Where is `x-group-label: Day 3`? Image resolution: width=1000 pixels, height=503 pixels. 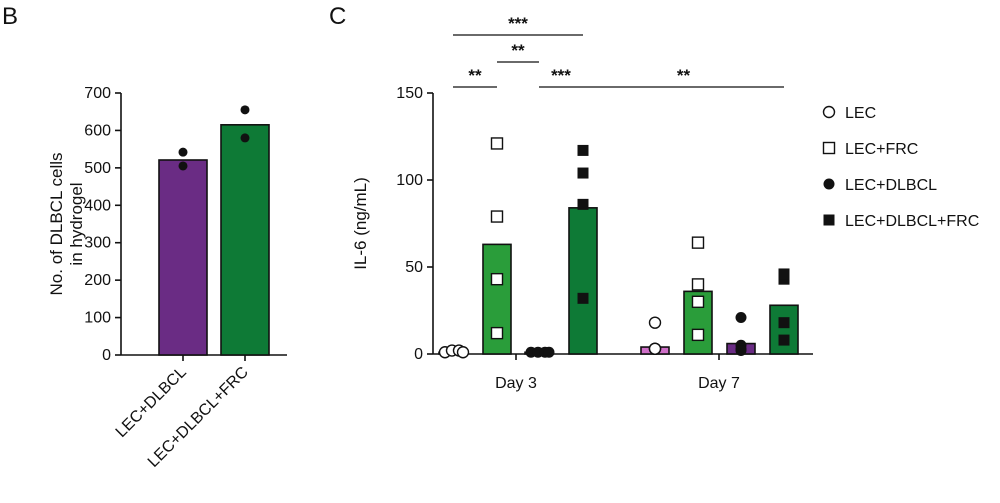
x-group-label: Day 3 is located at coordinates (516, 383).